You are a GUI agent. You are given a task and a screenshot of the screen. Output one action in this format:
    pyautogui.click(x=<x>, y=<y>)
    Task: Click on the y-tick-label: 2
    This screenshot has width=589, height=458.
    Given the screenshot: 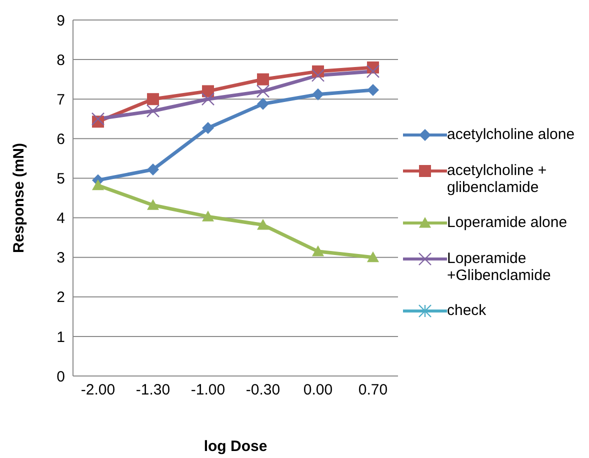 What is the action you would take?
    pyautogui.click(x=60, y=297)
    